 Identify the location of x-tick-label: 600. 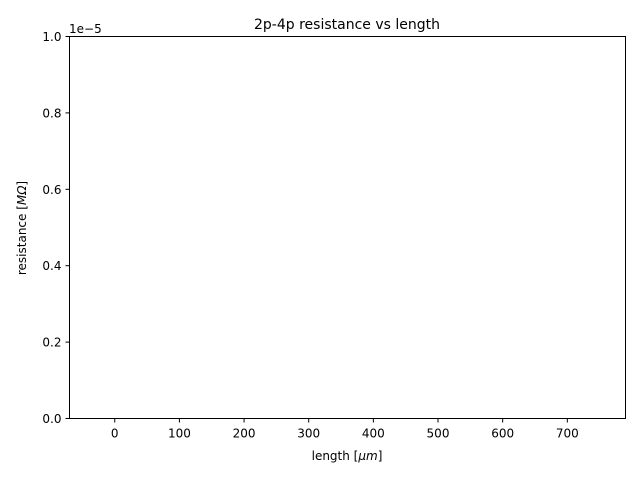
(502, 434).